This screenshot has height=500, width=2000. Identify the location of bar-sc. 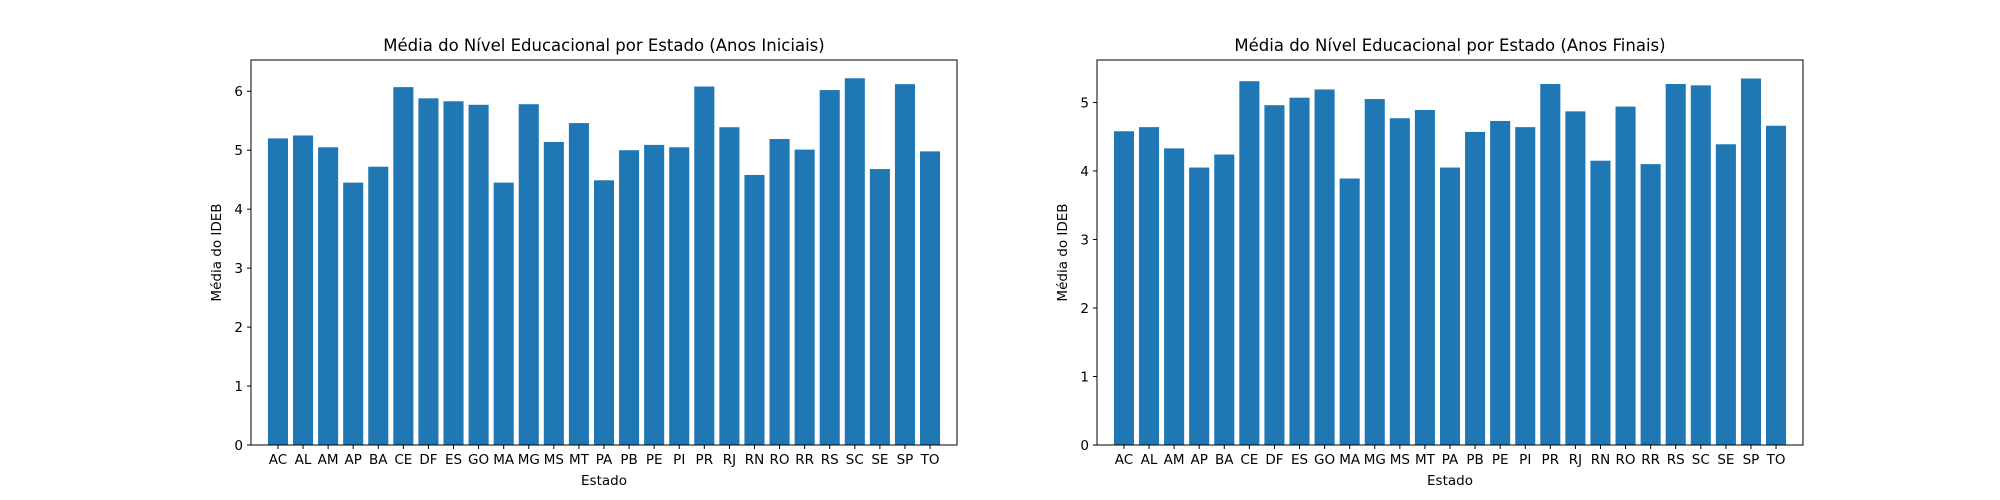
(1700, 265).